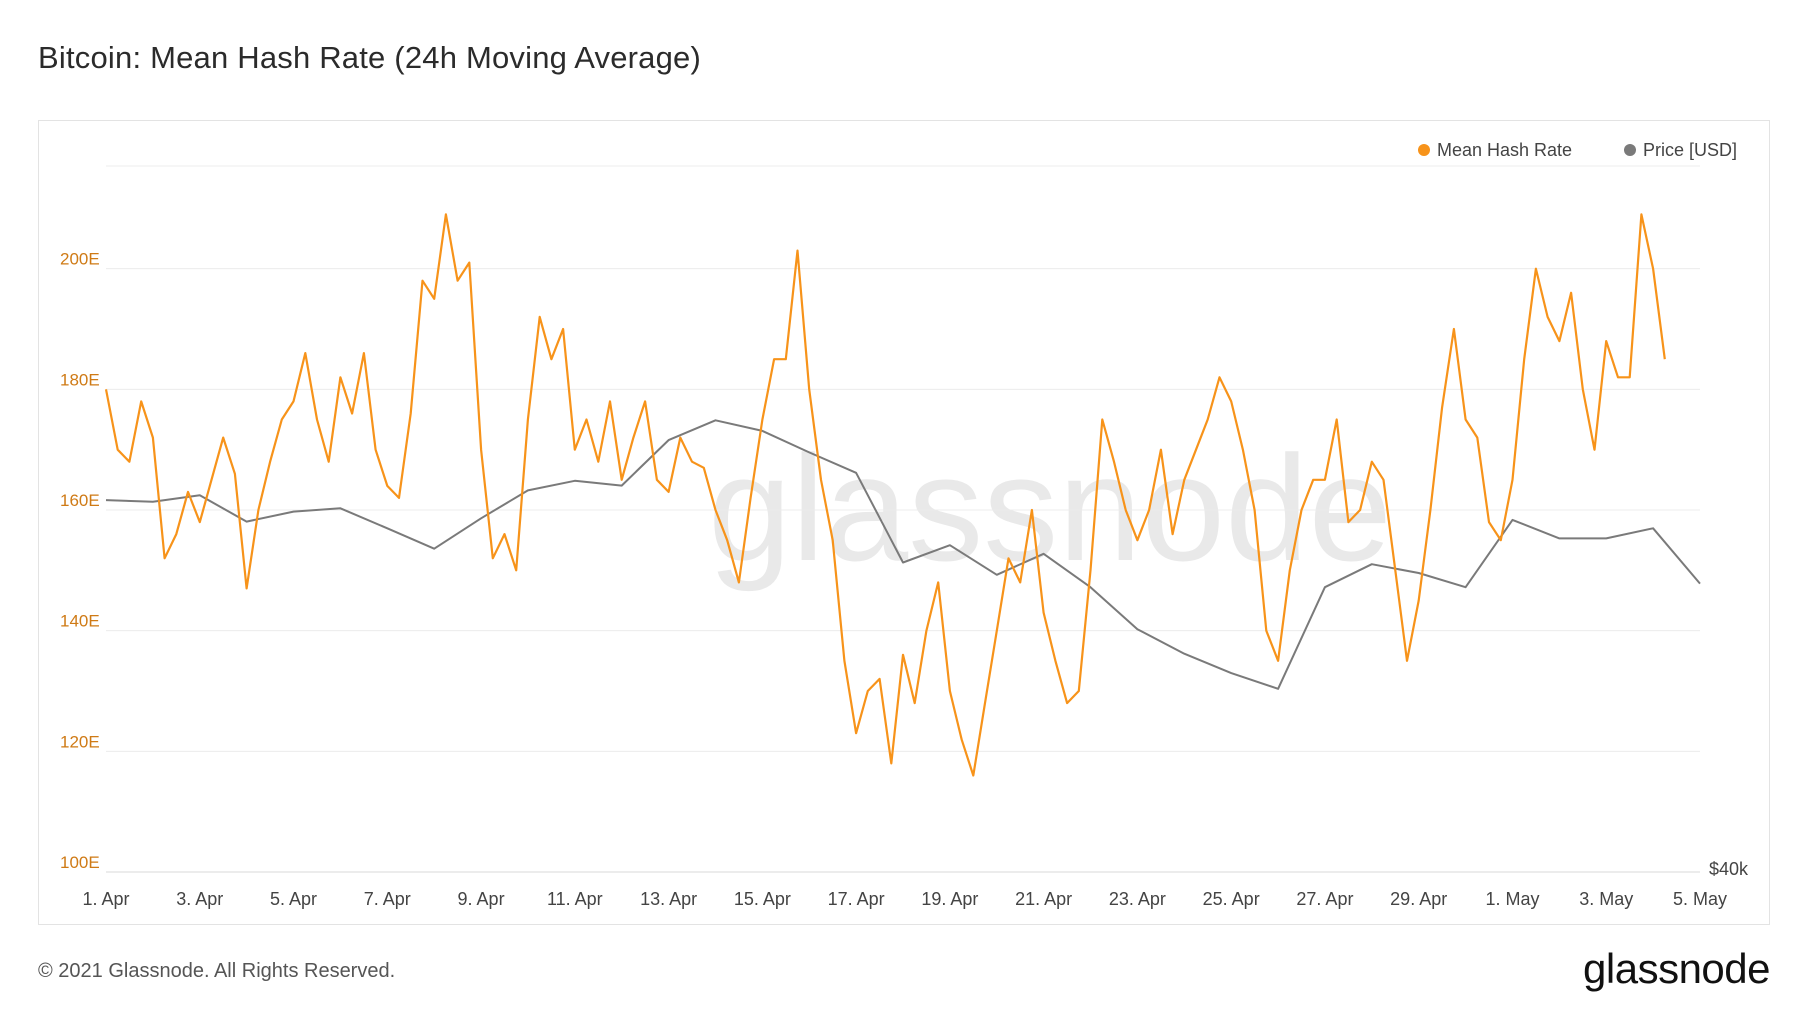 This screenshot has height=1013, width=1800. Describe the element at coordinates (1505, 149) in the screenshot. I see `legend-label: Mean Hash Rate` at that location.